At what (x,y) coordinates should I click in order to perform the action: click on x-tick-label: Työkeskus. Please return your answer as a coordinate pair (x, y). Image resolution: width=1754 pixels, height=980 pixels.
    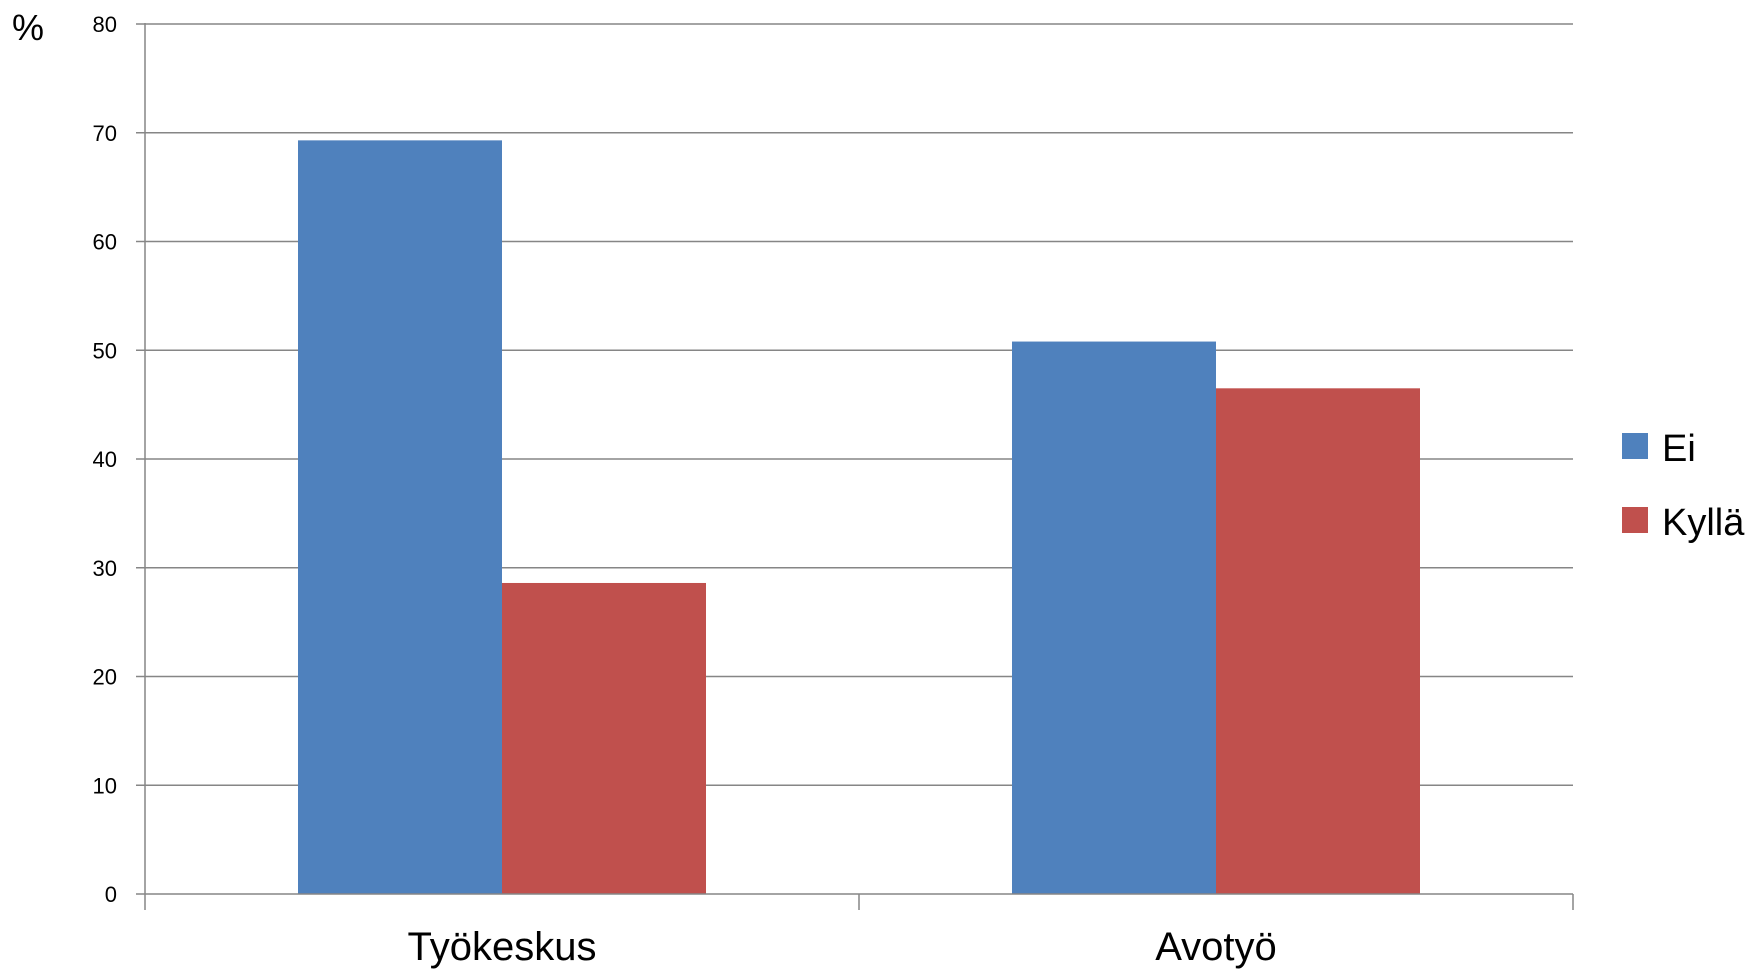
    Looking at the image, I should click on (502, 947).